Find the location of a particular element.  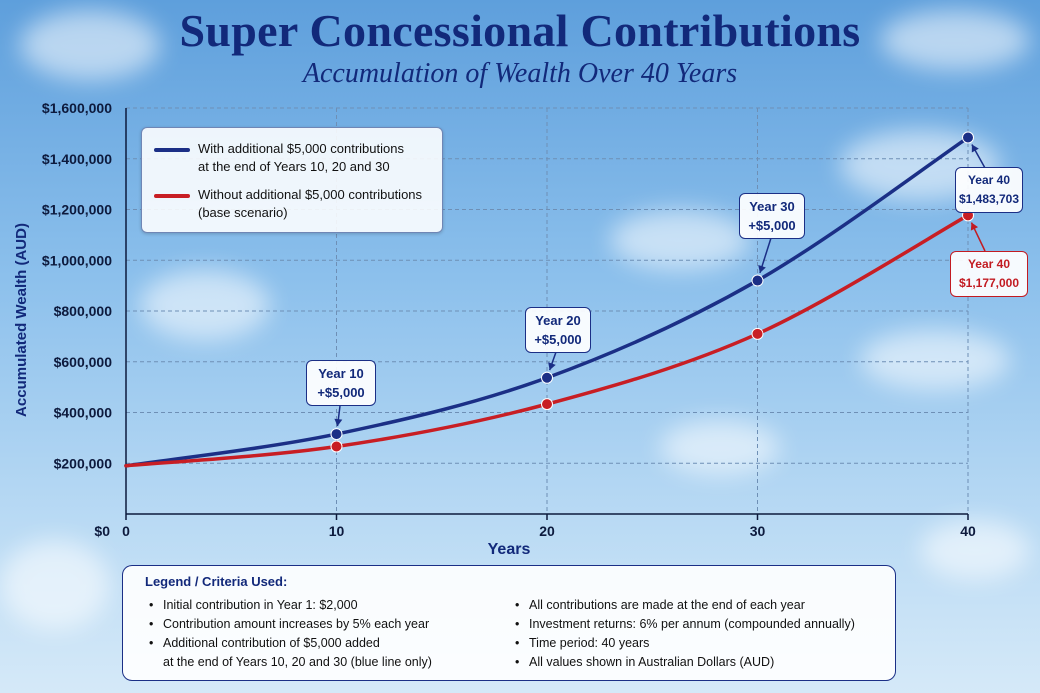

y-tick-label: $1,600,000 is located at coordinates (77, 108).